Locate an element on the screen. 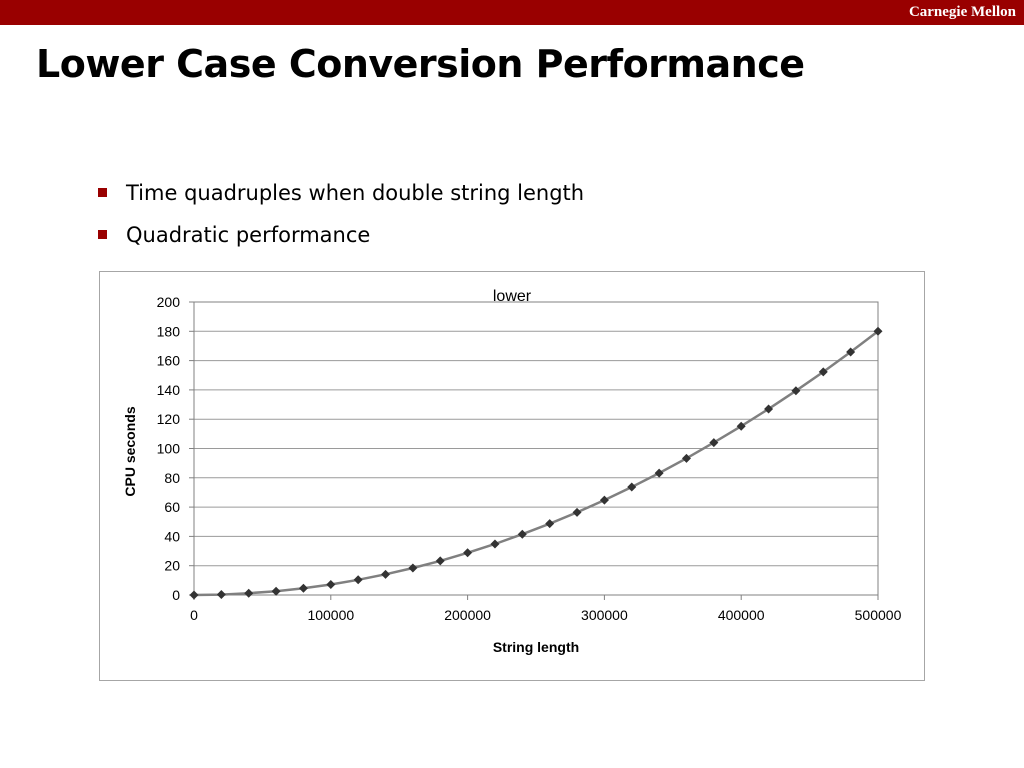 This screenshot has height=768, width=1024. x-axis-ticks: 0 100000 200000 300000 400000 500000 is located at coordinates (546, 609).